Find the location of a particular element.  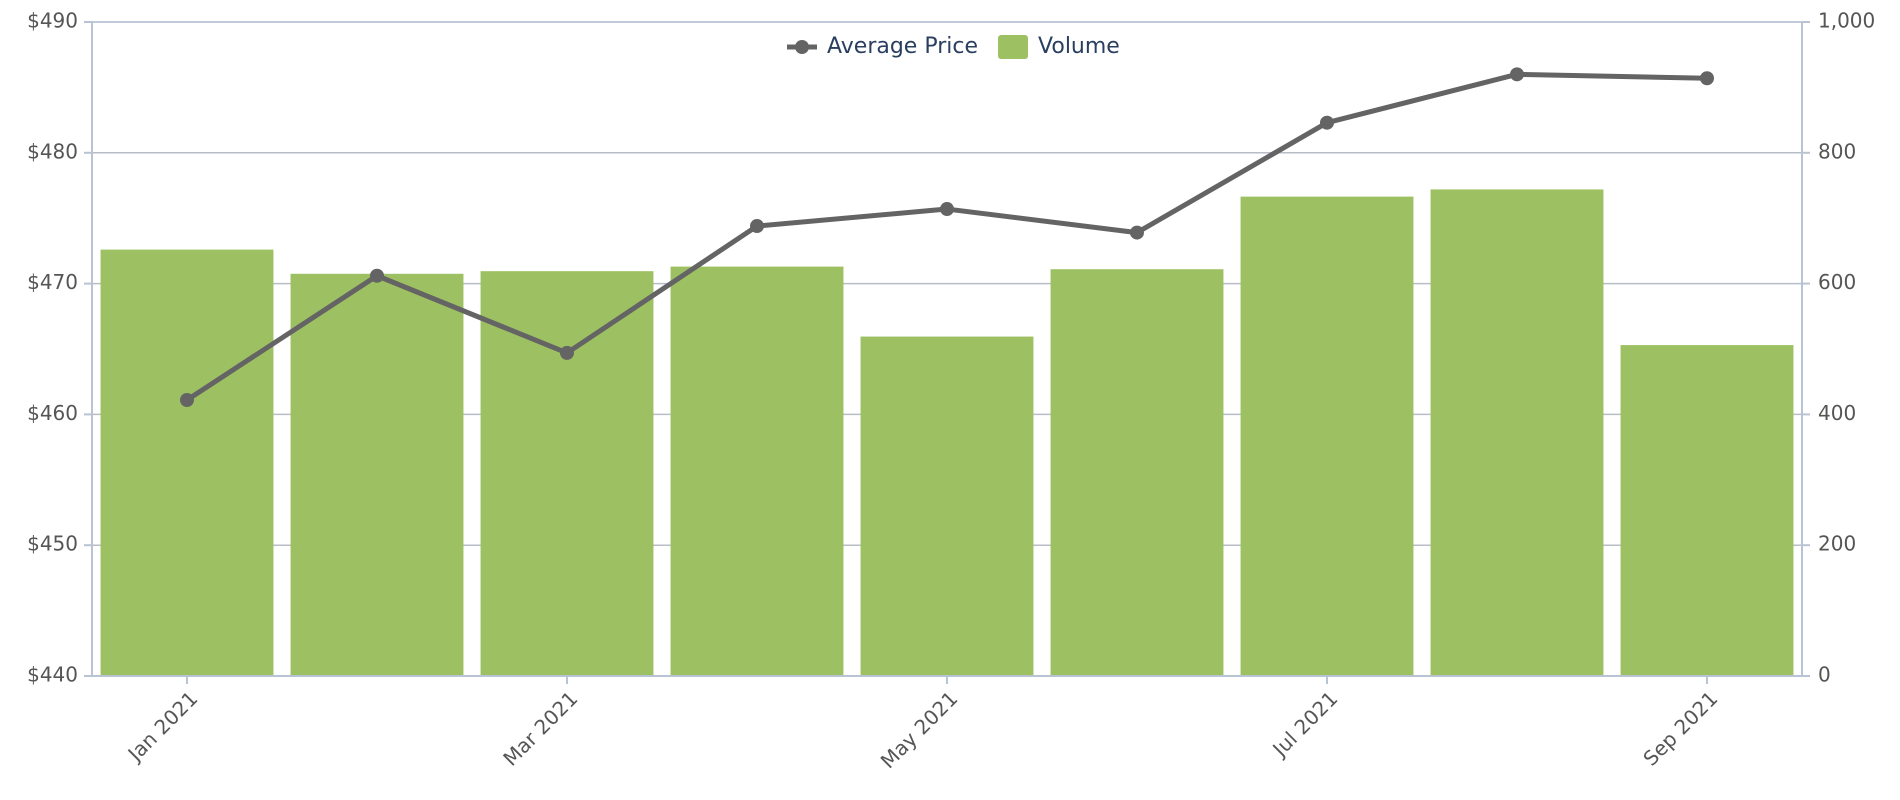

legend-point is located at coordinates (802, 47).